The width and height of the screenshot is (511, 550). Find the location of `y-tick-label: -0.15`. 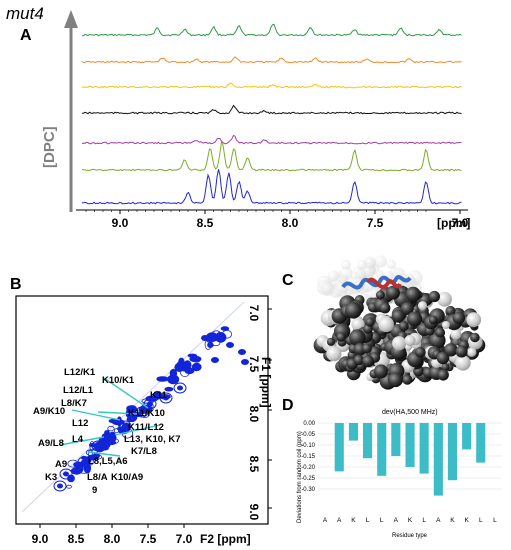

y-tick-label: -0.15 is located at coordinates (308, 457).